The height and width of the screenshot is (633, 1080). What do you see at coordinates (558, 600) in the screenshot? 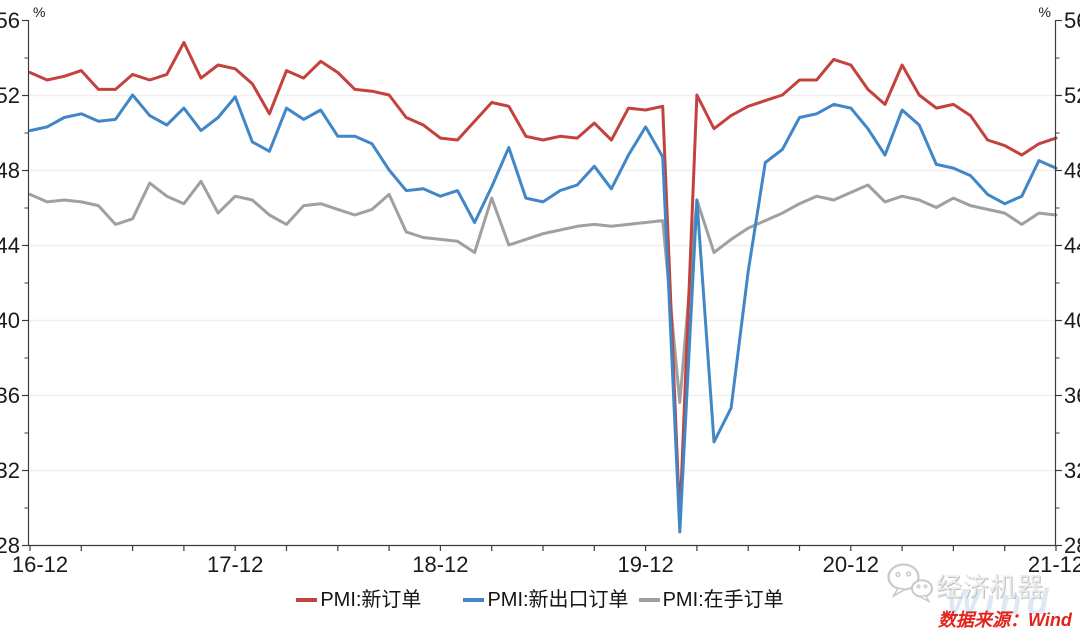
I see `legend-label-new-export-orders: PMI:新出口订单` at bounding box center [558, 600].